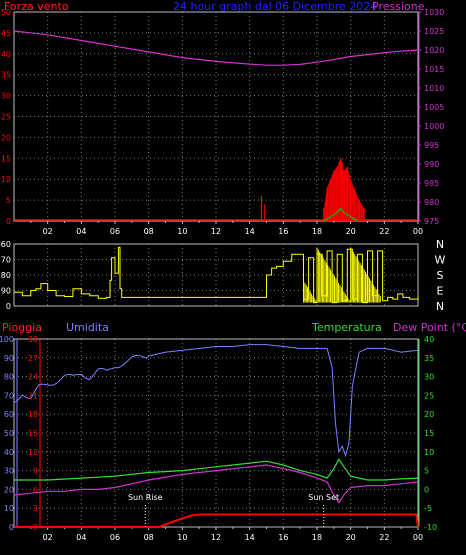 The image size is (466, 555). I want to click on panel3-xtick-label: 10, so click(182, 537).